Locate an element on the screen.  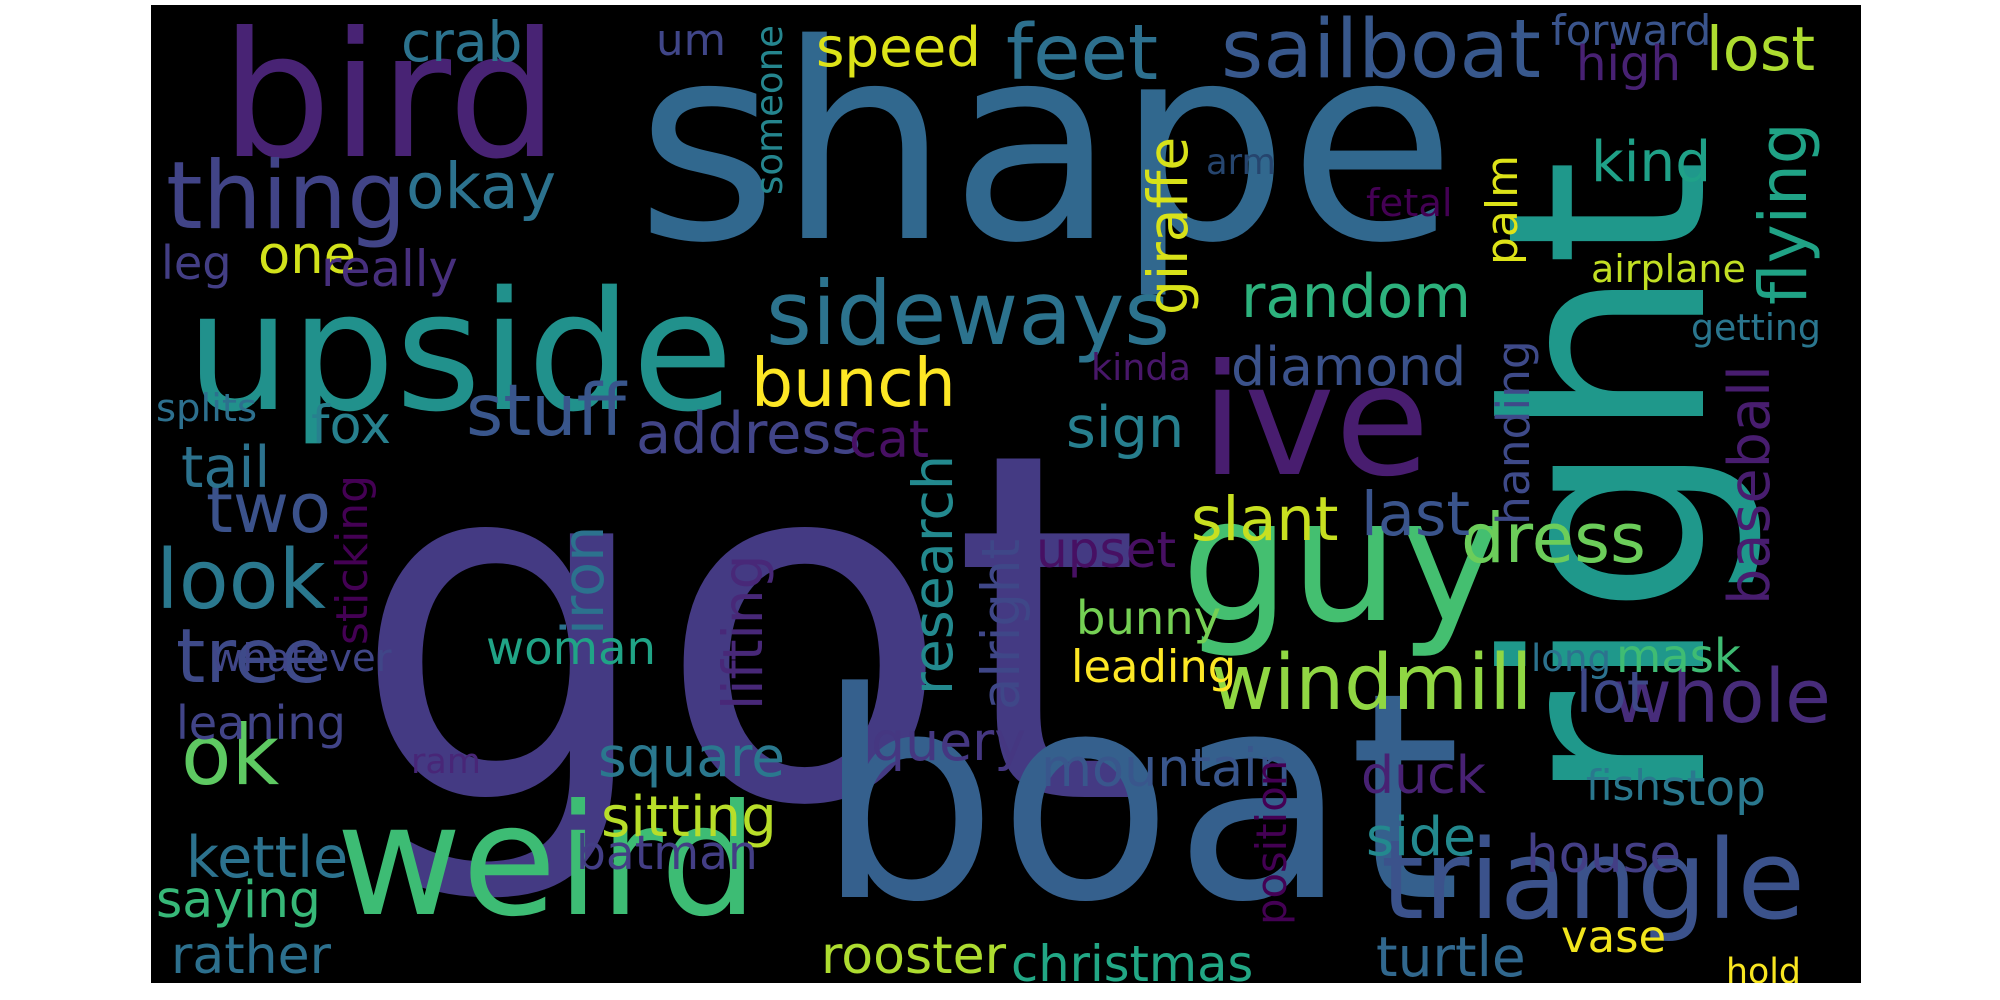
word-batman: batman is located at coordinates (667, 853).